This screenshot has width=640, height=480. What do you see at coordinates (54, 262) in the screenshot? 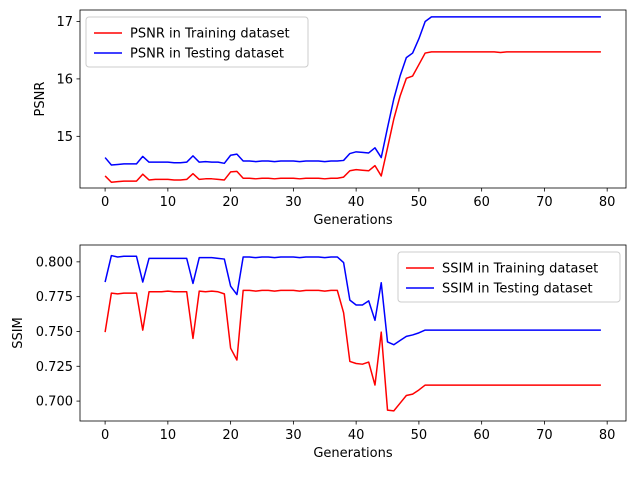
I see `ssim-y-tick-label: 0.800` at bounding box center [54, 262].